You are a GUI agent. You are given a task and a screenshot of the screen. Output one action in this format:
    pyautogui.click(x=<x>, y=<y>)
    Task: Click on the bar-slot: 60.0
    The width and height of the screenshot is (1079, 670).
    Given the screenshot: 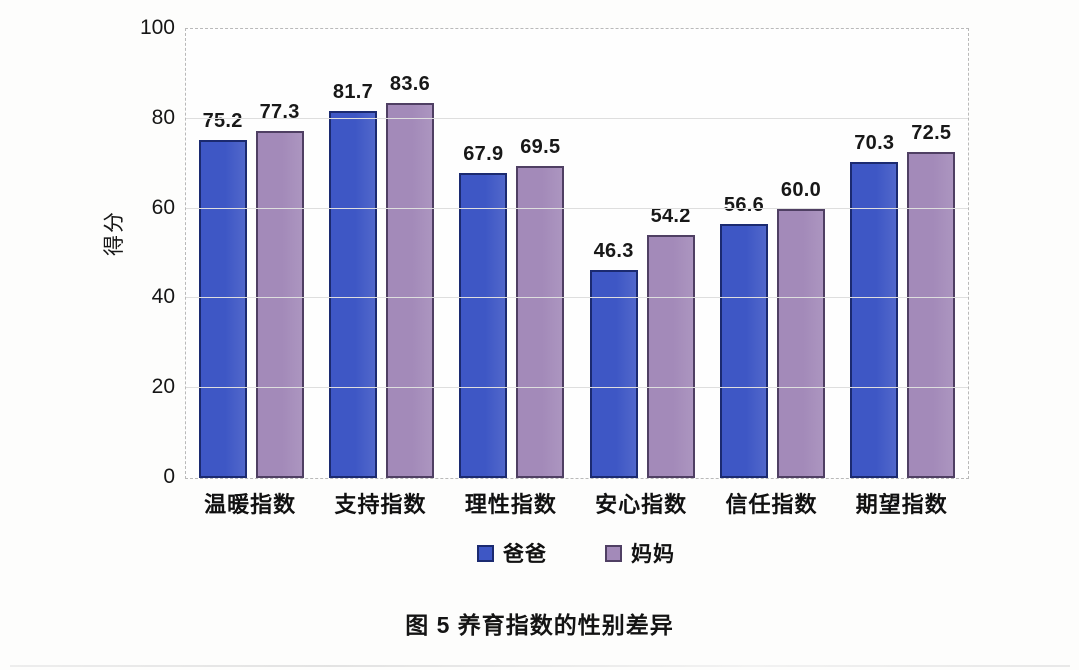 What is the action you would take?
    pyautogui.click(x=800, y=253)
    